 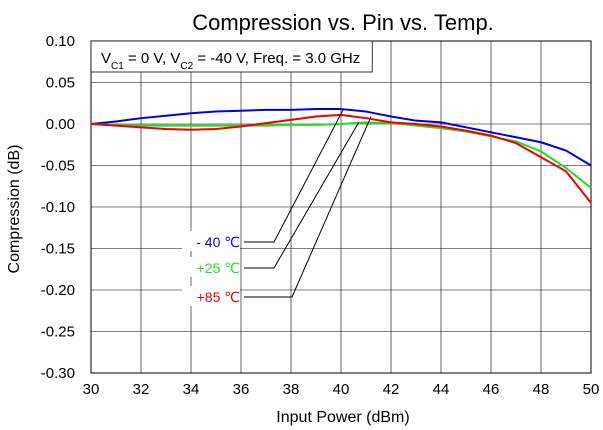 What do you see at coordinates (91, 389) in the screenshot?
I see `x-tick-label: 30` at bounding box center [91, 389].